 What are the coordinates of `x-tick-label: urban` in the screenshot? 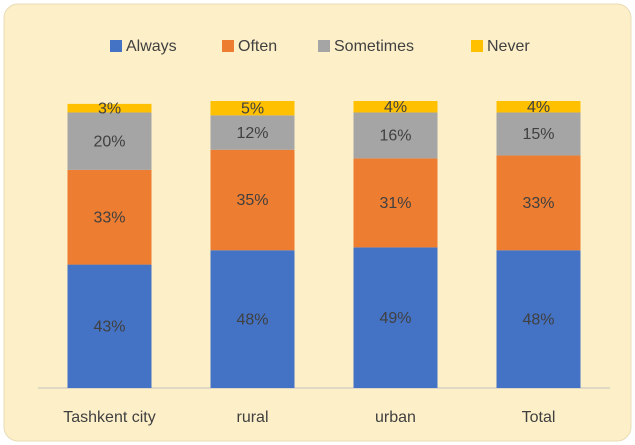 It's located at (395, 417).